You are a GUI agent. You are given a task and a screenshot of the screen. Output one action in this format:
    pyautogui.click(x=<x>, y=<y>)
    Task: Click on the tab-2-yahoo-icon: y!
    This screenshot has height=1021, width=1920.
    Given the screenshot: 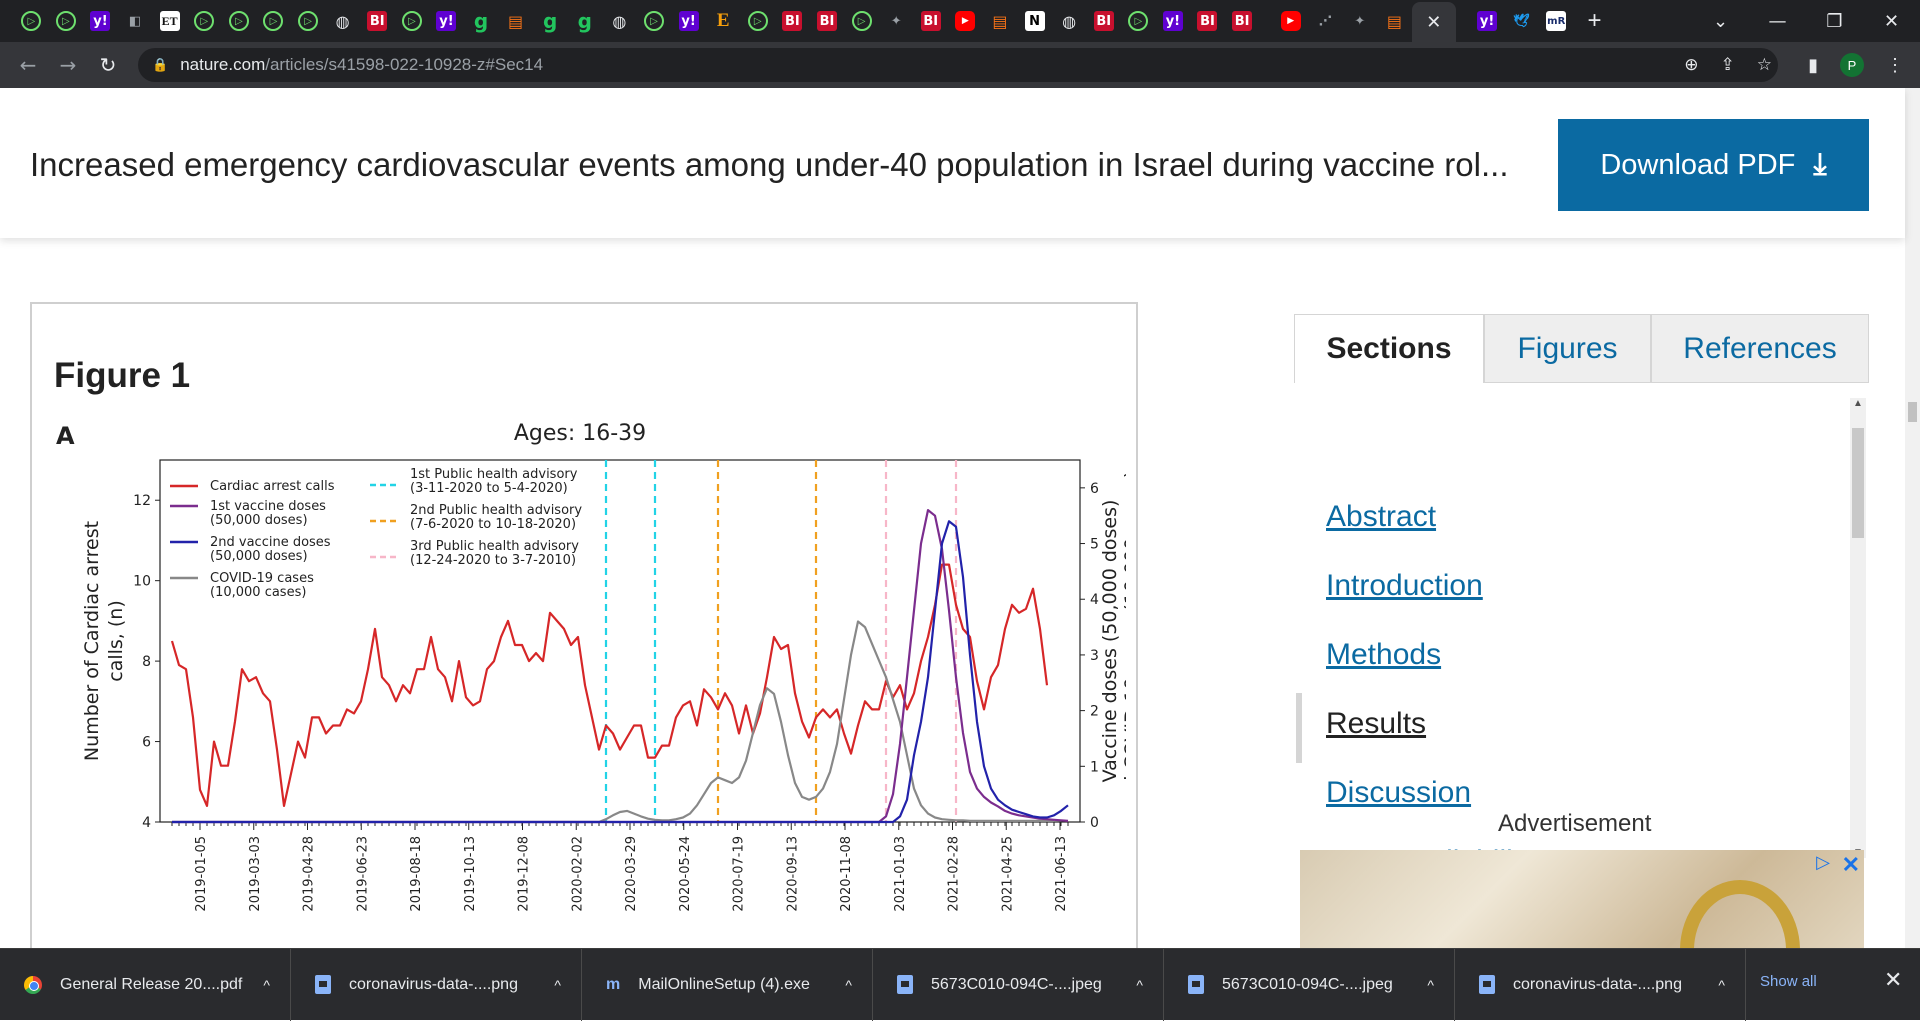 What is the action you would take?
    pyautogui.click(x=100, y=21)
    